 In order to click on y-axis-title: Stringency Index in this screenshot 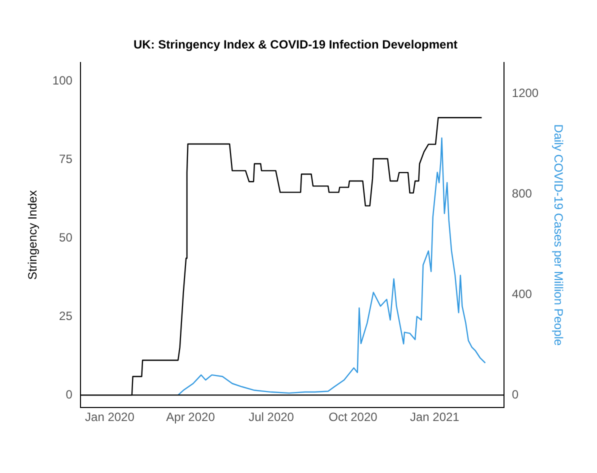, I will do `click(33, 235)`.